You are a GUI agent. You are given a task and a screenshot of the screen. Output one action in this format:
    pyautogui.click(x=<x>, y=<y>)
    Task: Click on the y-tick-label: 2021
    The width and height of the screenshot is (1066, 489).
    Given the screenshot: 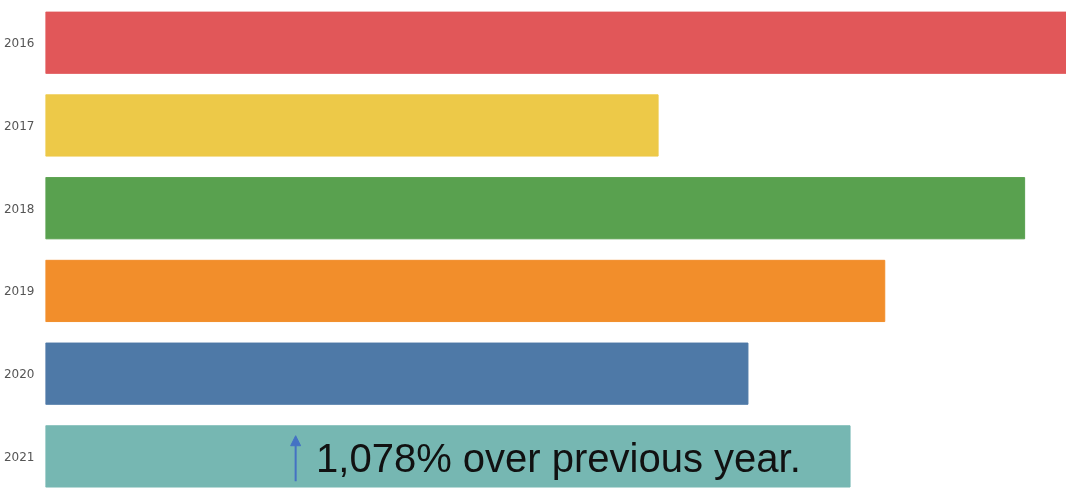 What is the action you would take?
    pyautogui.click(x=19, y=456)
    